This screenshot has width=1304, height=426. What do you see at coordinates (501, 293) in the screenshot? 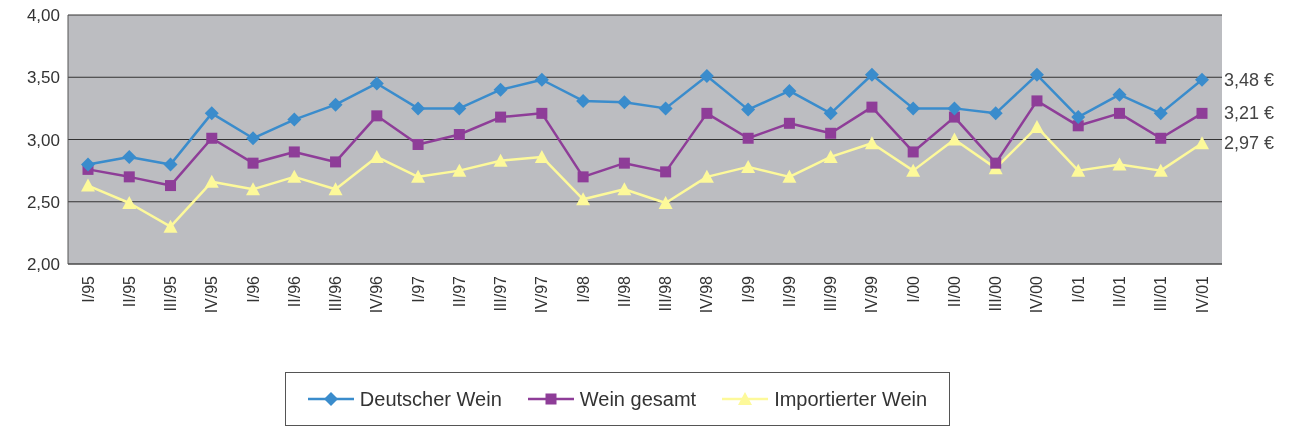
I see `x-tick-label: III/97` at bounding box center [501, 293].